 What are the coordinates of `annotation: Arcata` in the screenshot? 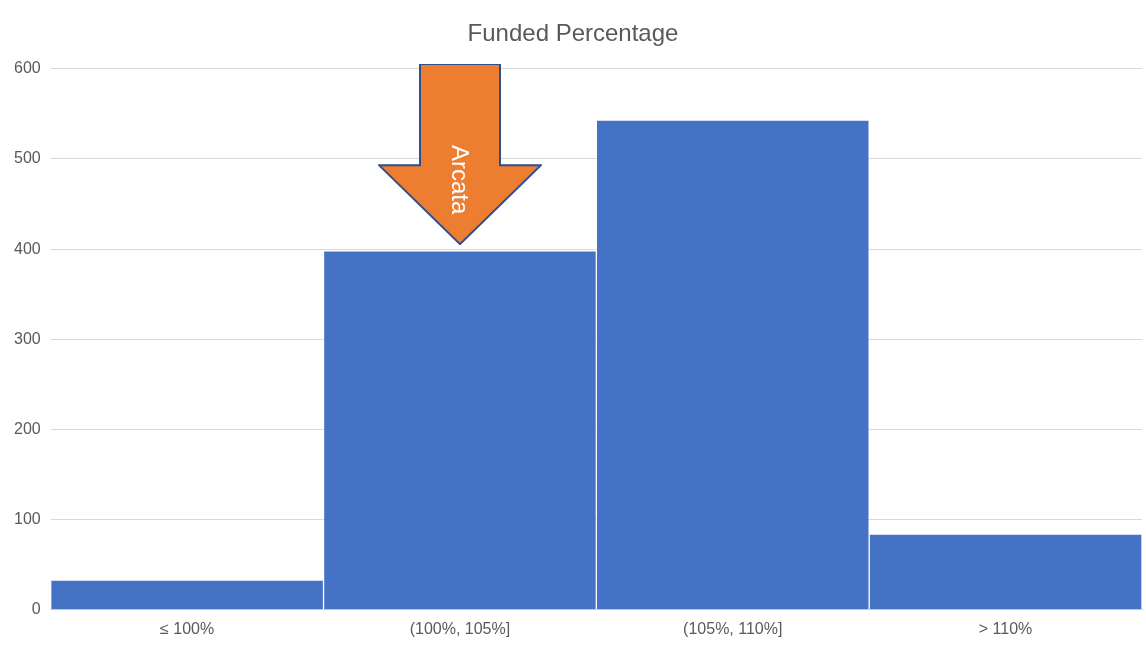 It's located at (459, 179).